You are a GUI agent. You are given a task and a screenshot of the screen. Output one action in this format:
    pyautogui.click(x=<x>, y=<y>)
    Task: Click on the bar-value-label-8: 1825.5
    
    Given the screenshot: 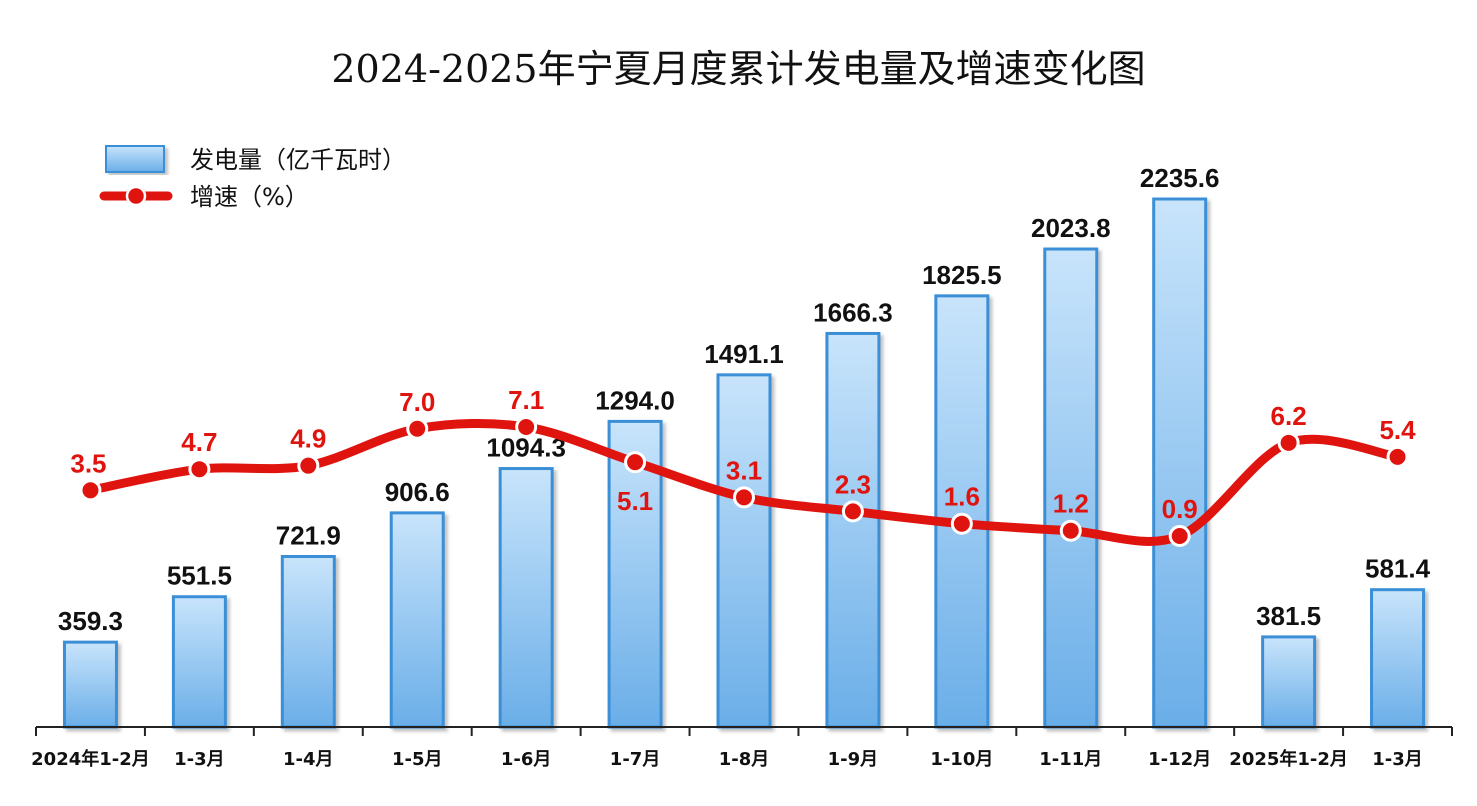 What is the action you would take?
    pyautogui.click(x=962, y=275)
    